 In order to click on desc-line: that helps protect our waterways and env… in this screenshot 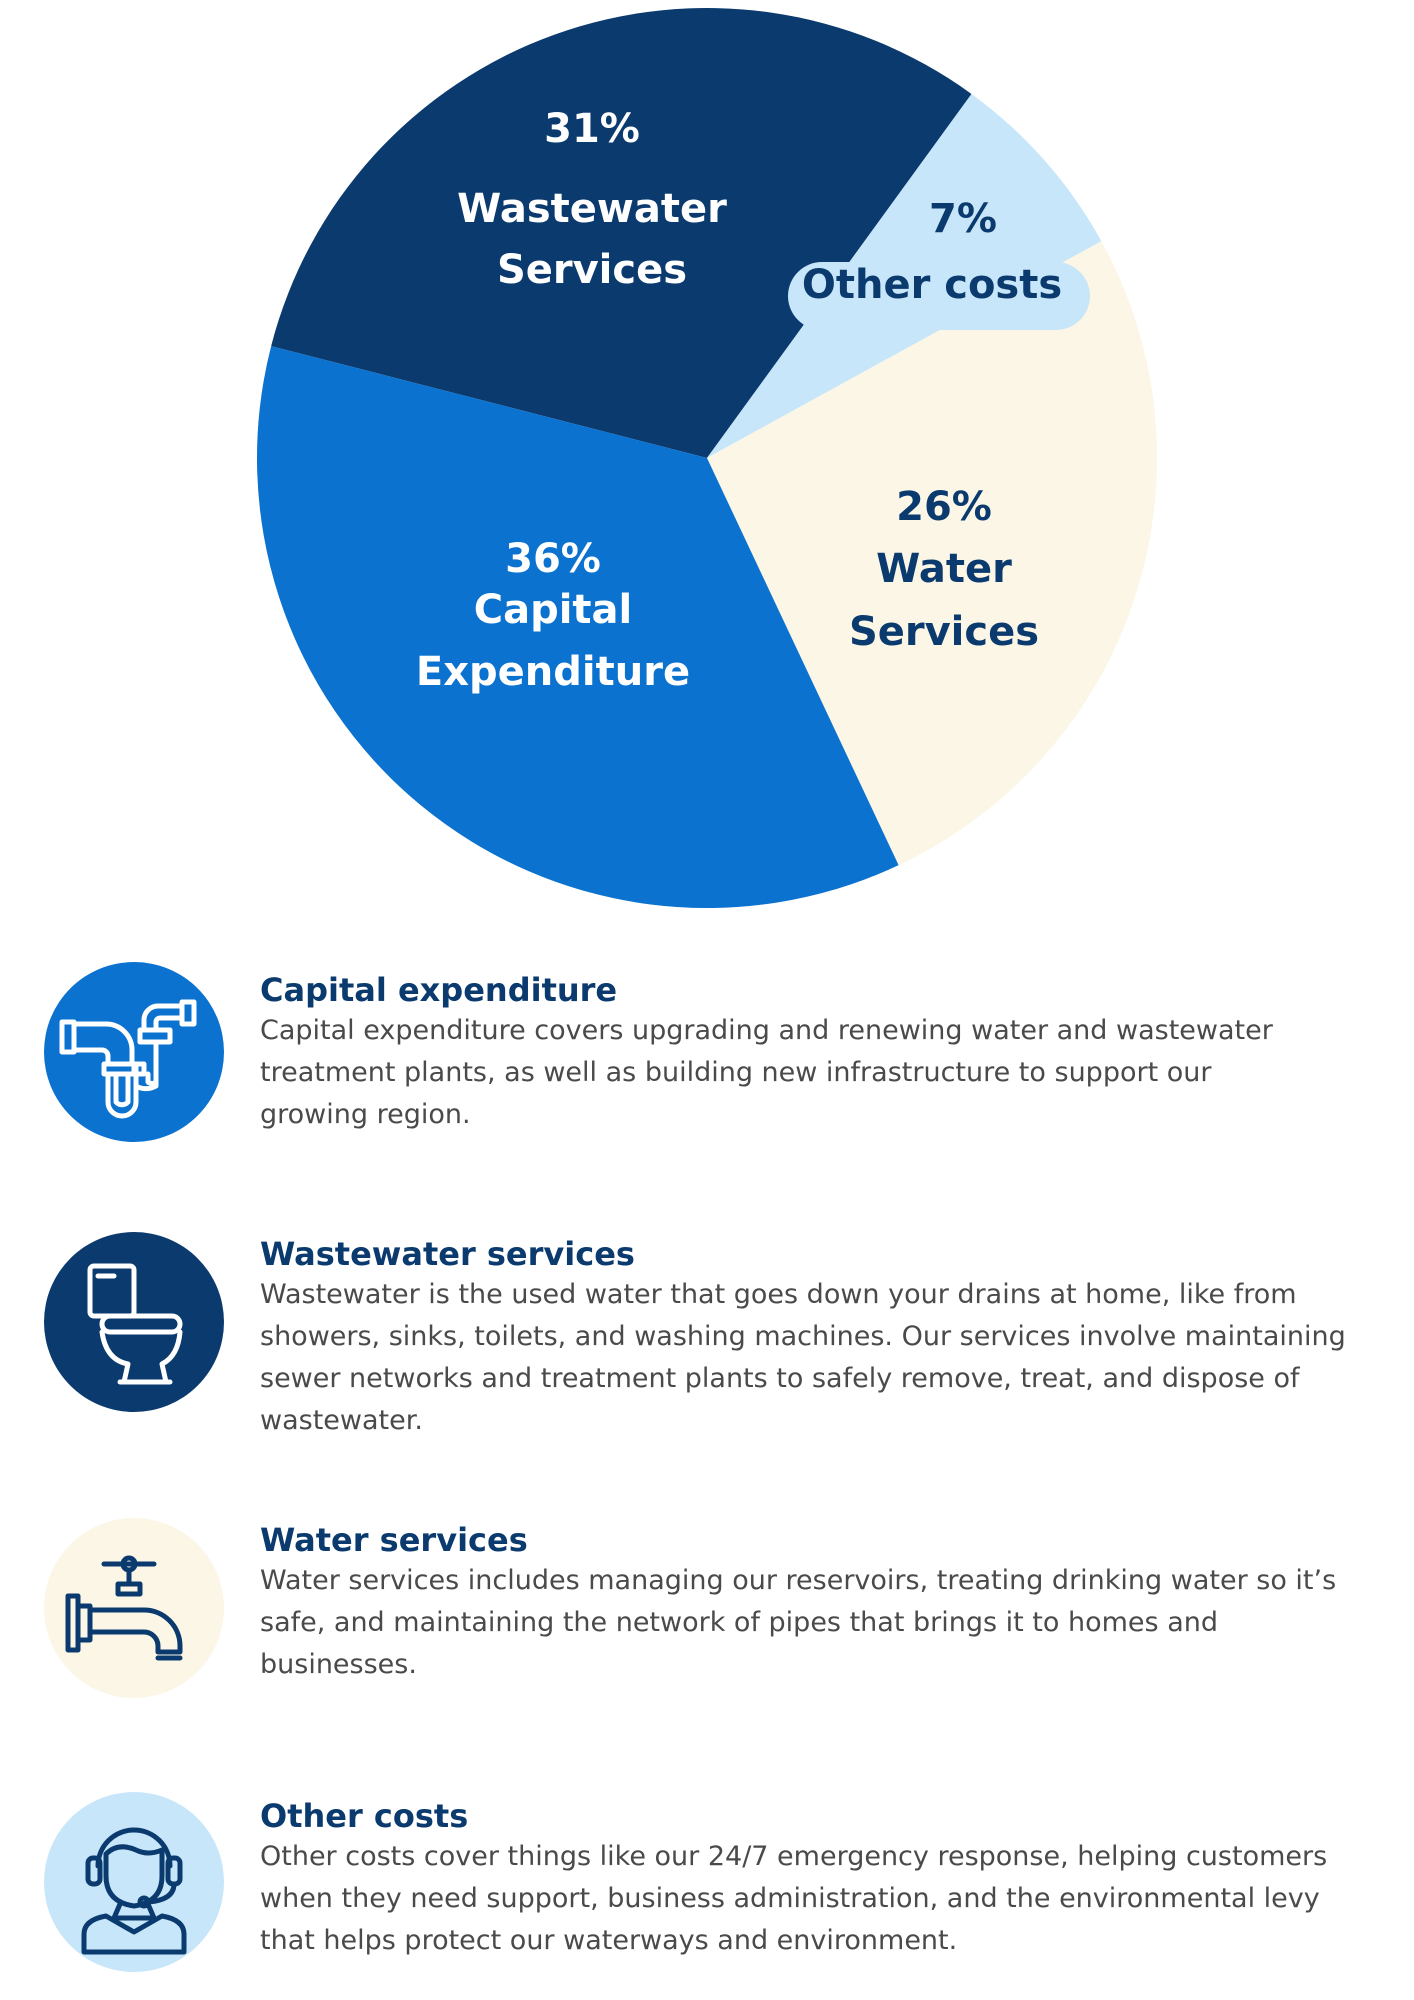, I will do `click(609, 1940)`.